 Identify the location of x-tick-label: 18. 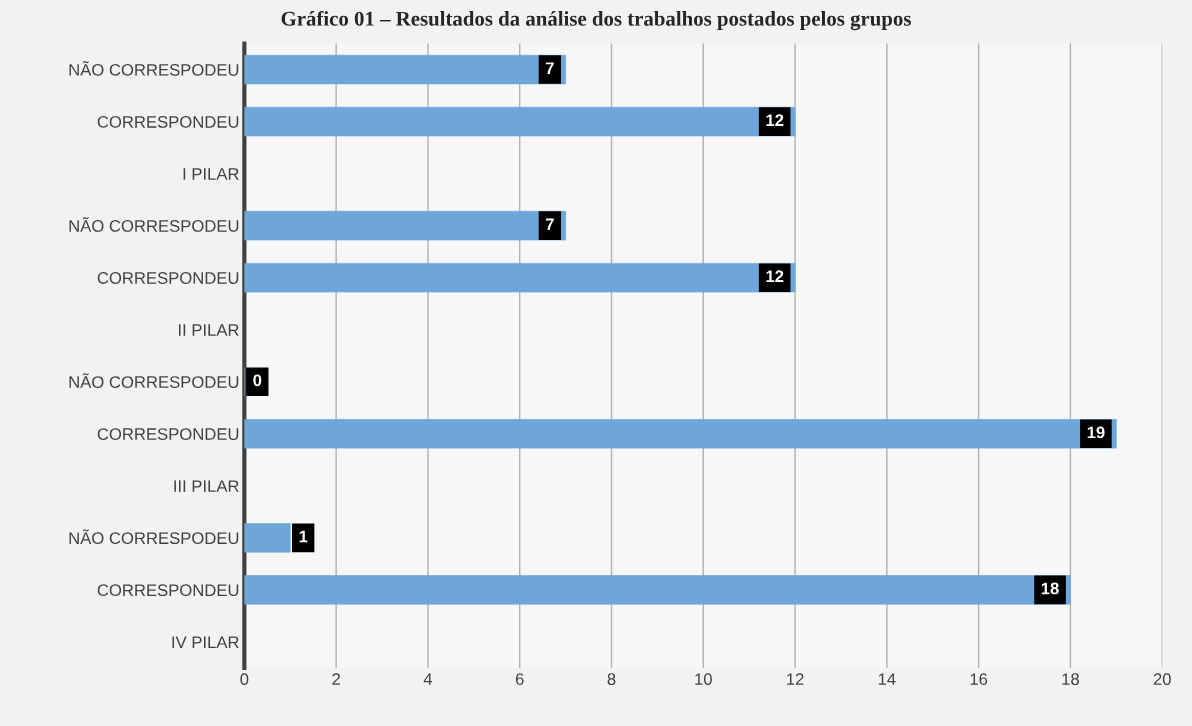
(1070, 679).